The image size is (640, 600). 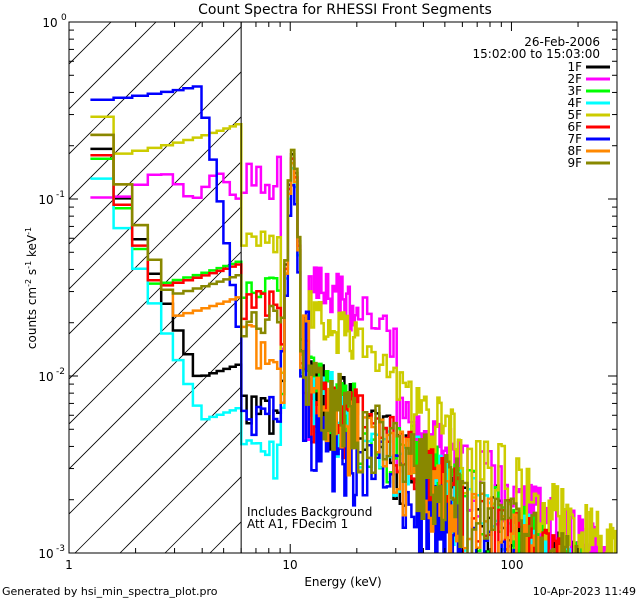 I want to click on legend-label-5f: 5F, so click(x=574, y=115).